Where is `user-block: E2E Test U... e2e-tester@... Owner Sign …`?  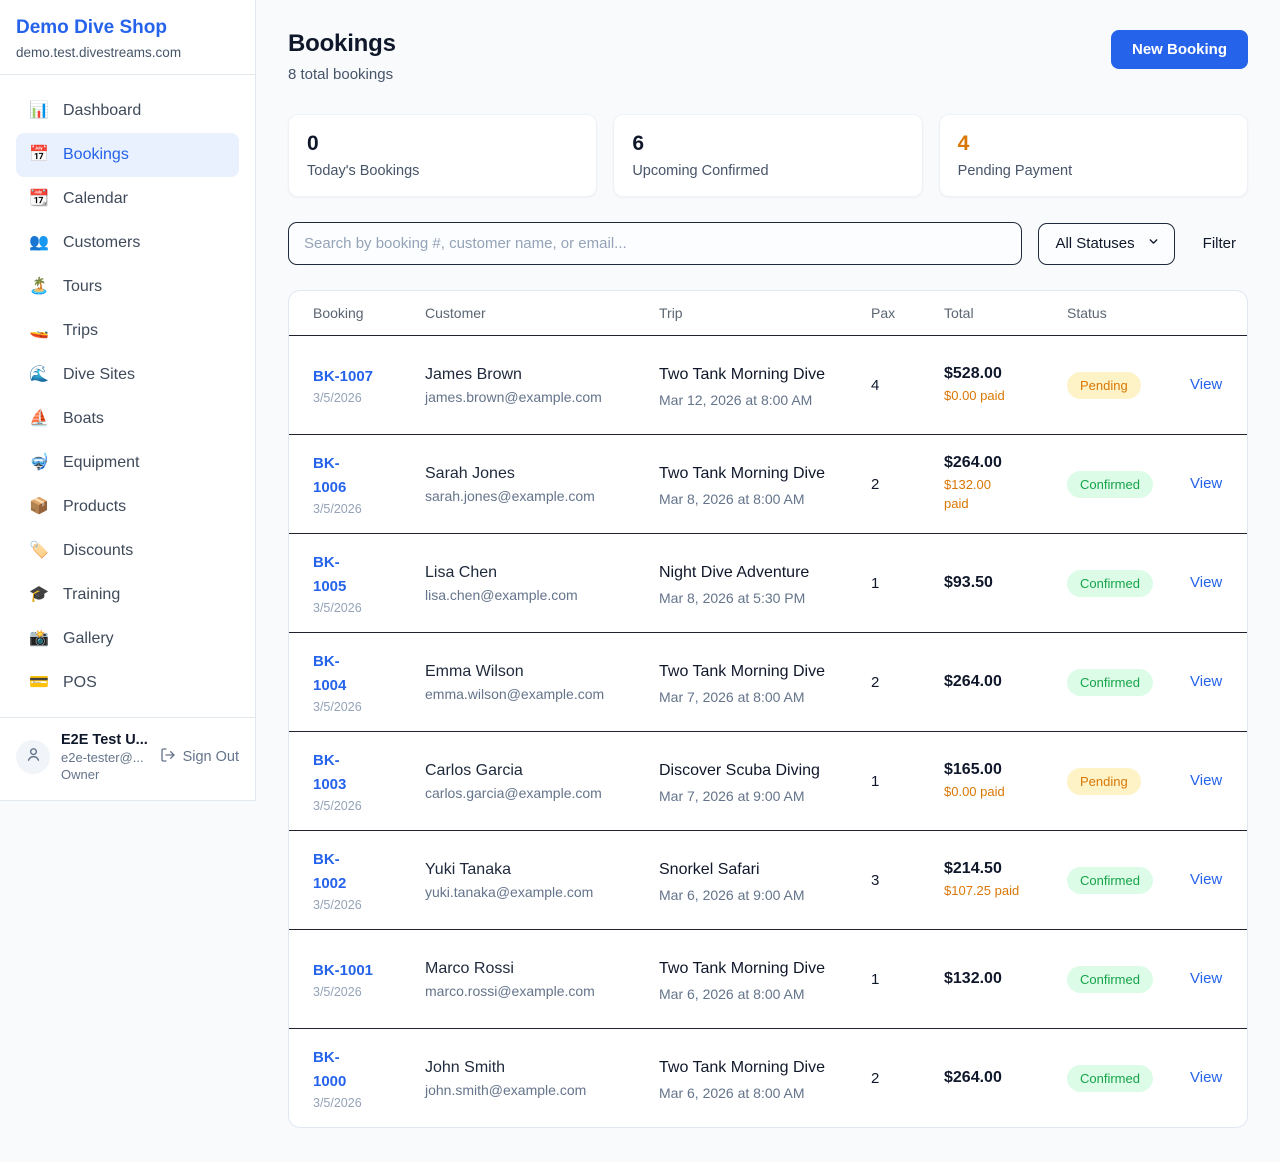 user-block: E2E Test U... e2e-tester@... Owner Sign … is located at coordinates (127, 758).